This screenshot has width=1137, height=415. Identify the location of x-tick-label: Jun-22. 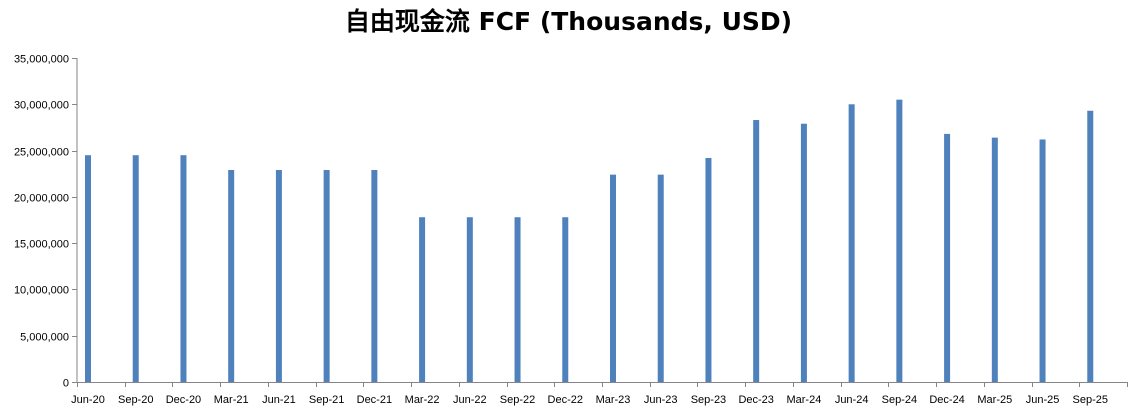
(470, 400).